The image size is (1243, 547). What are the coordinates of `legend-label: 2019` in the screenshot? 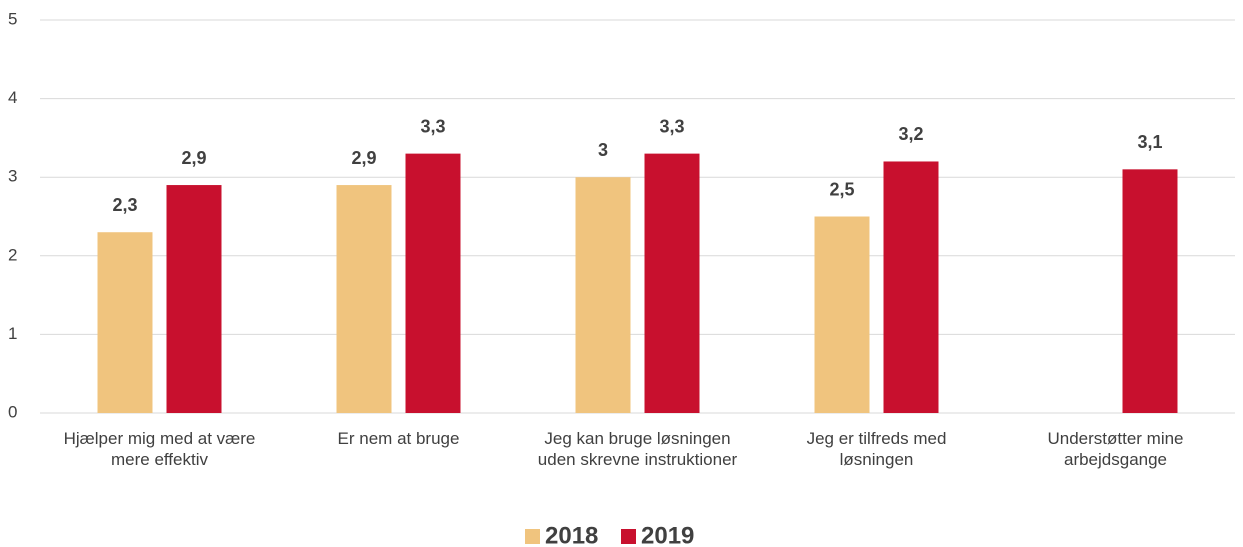 It's located at (667, 534).